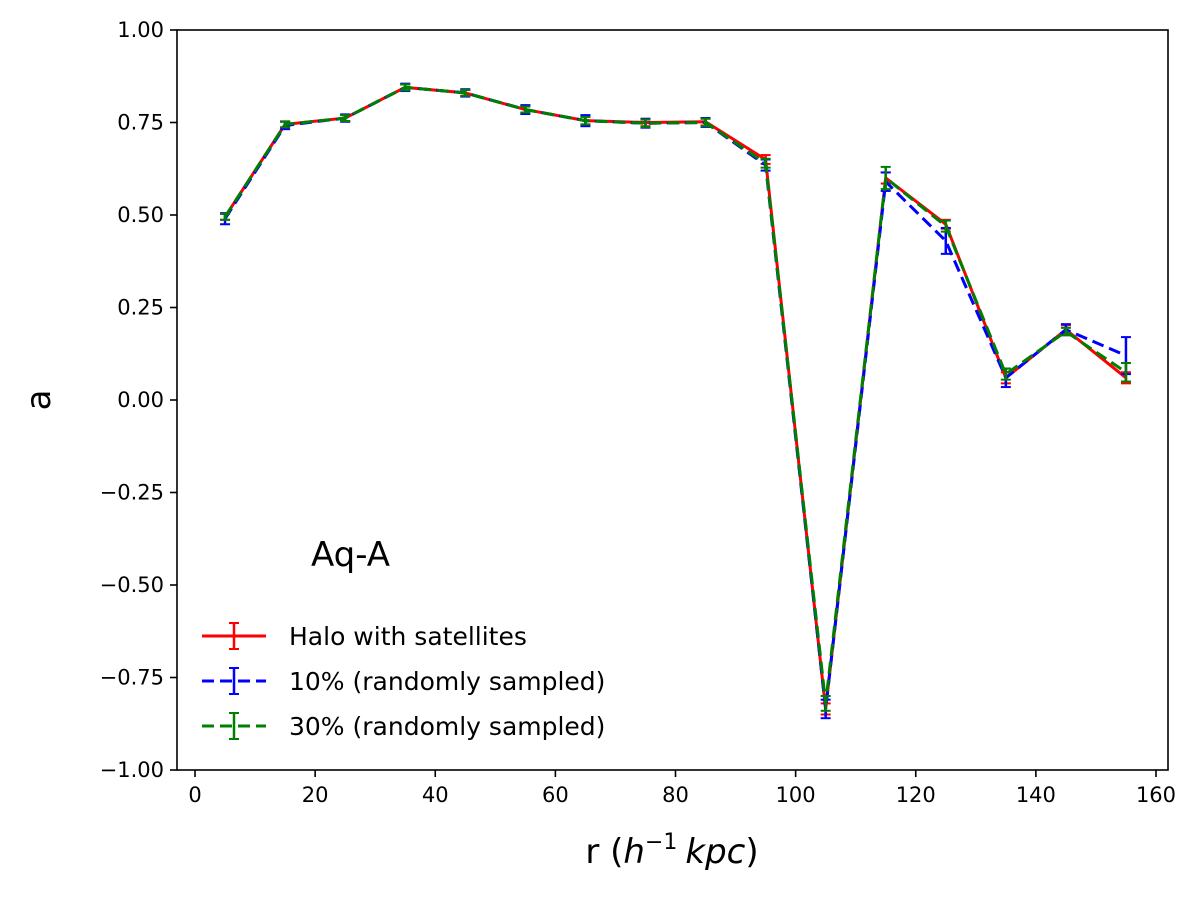 The width and height of the screenshot is (1200, 897). What do you see at coordinates (447, 681) in the screenshot?
I see `legend-label: 10% (randomly sampled)` at bounding box center [447, 681].